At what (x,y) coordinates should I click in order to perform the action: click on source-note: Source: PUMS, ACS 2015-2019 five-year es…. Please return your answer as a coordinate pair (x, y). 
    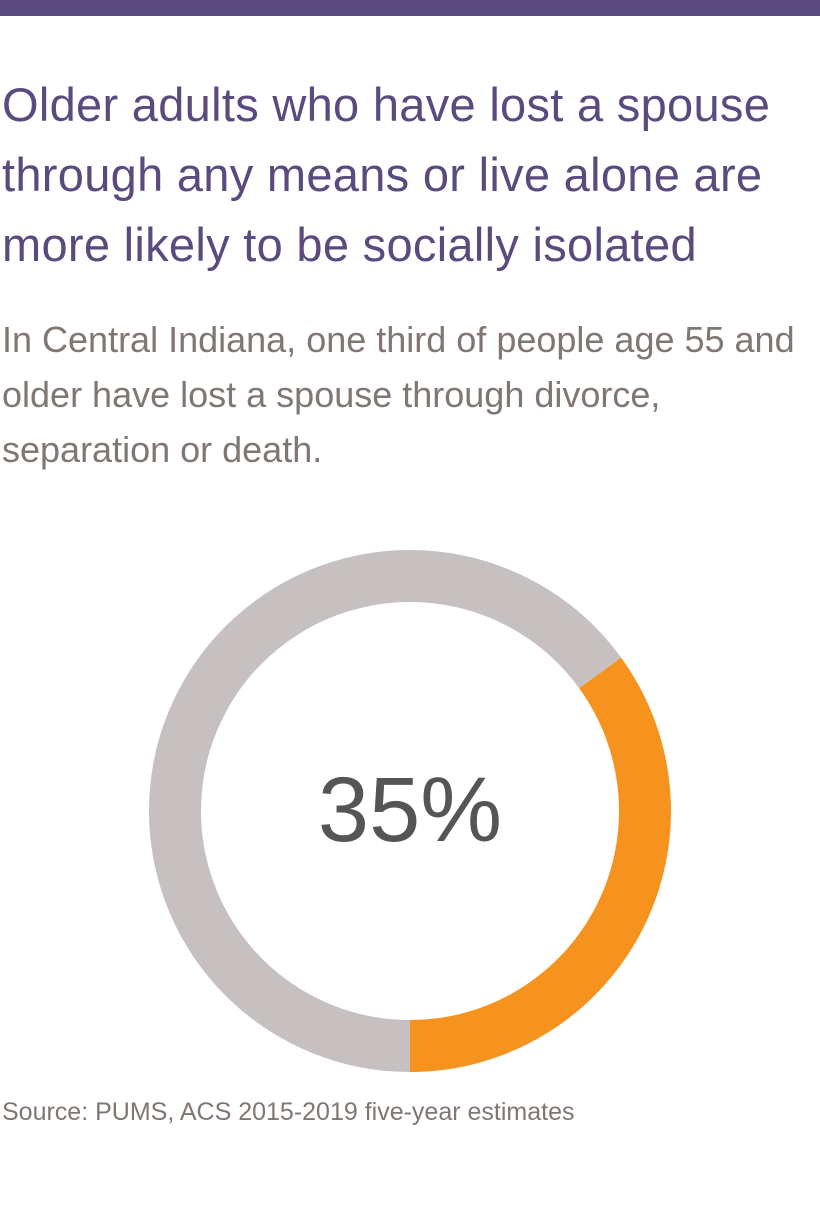
    Looking at the image, I should click on (288, 1112).